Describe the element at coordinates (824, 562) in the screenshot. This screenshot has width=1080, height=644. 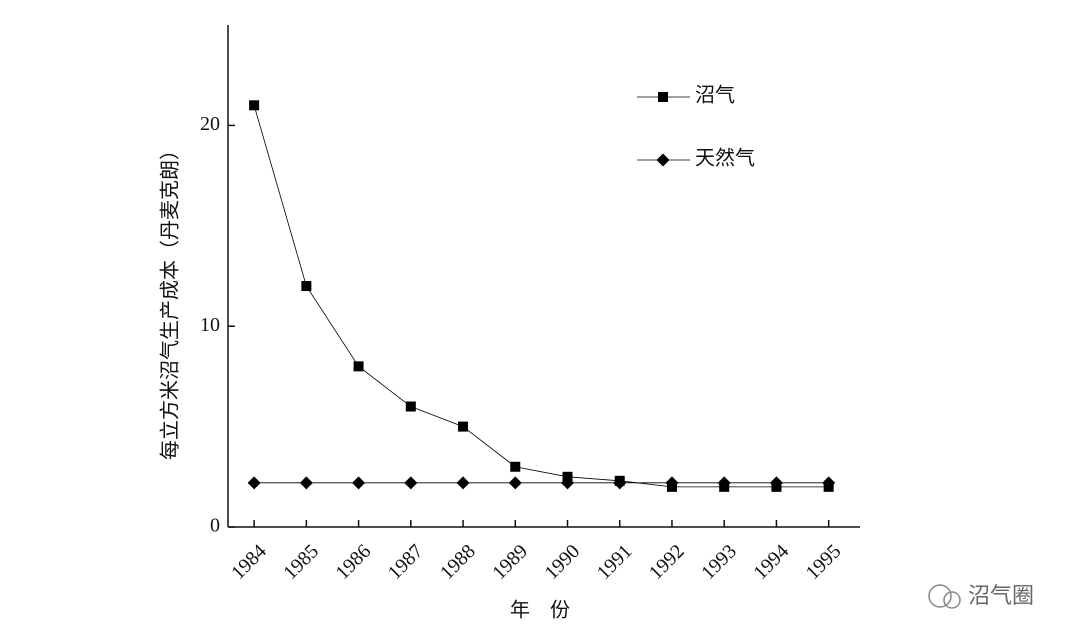
I see `x-tick-label: 1995` at that location.